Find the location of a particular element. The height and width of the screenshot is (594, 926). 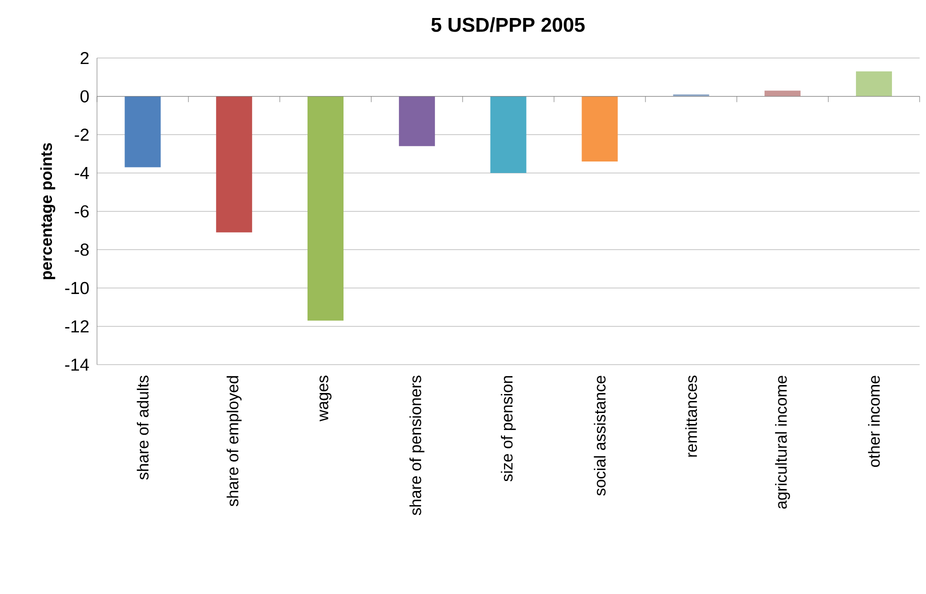

x-tick-label: other income is located at coordinates (874, 421).